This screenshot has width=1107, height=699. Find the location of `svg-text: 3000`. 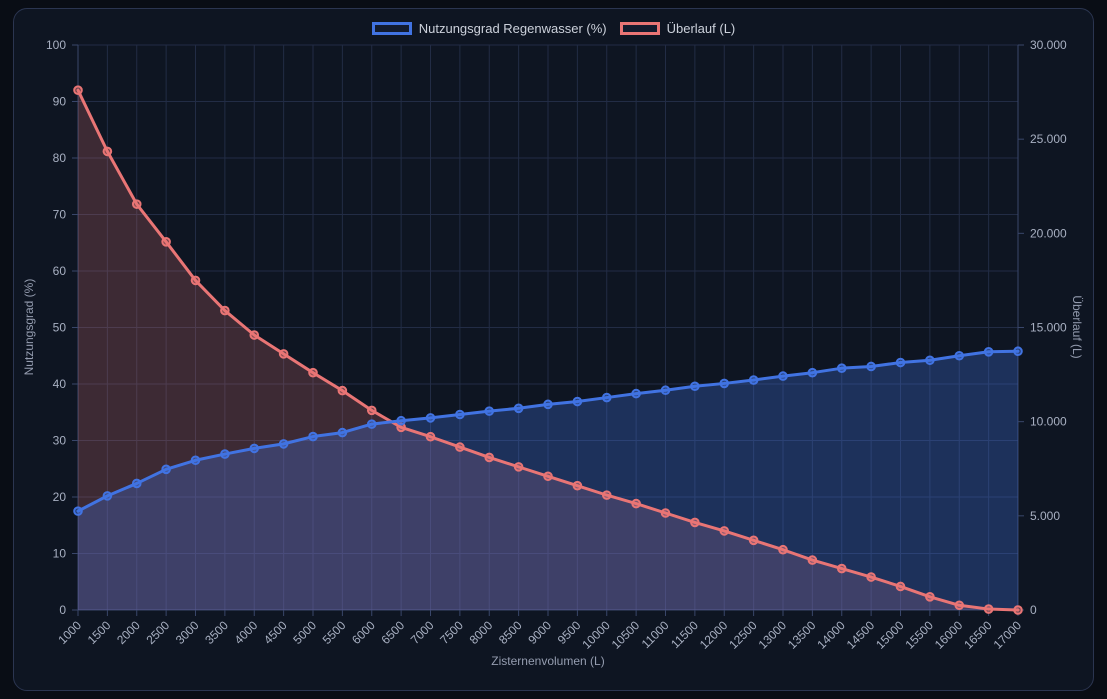

svg-text: 3000 is located at coordinates (187, 632).